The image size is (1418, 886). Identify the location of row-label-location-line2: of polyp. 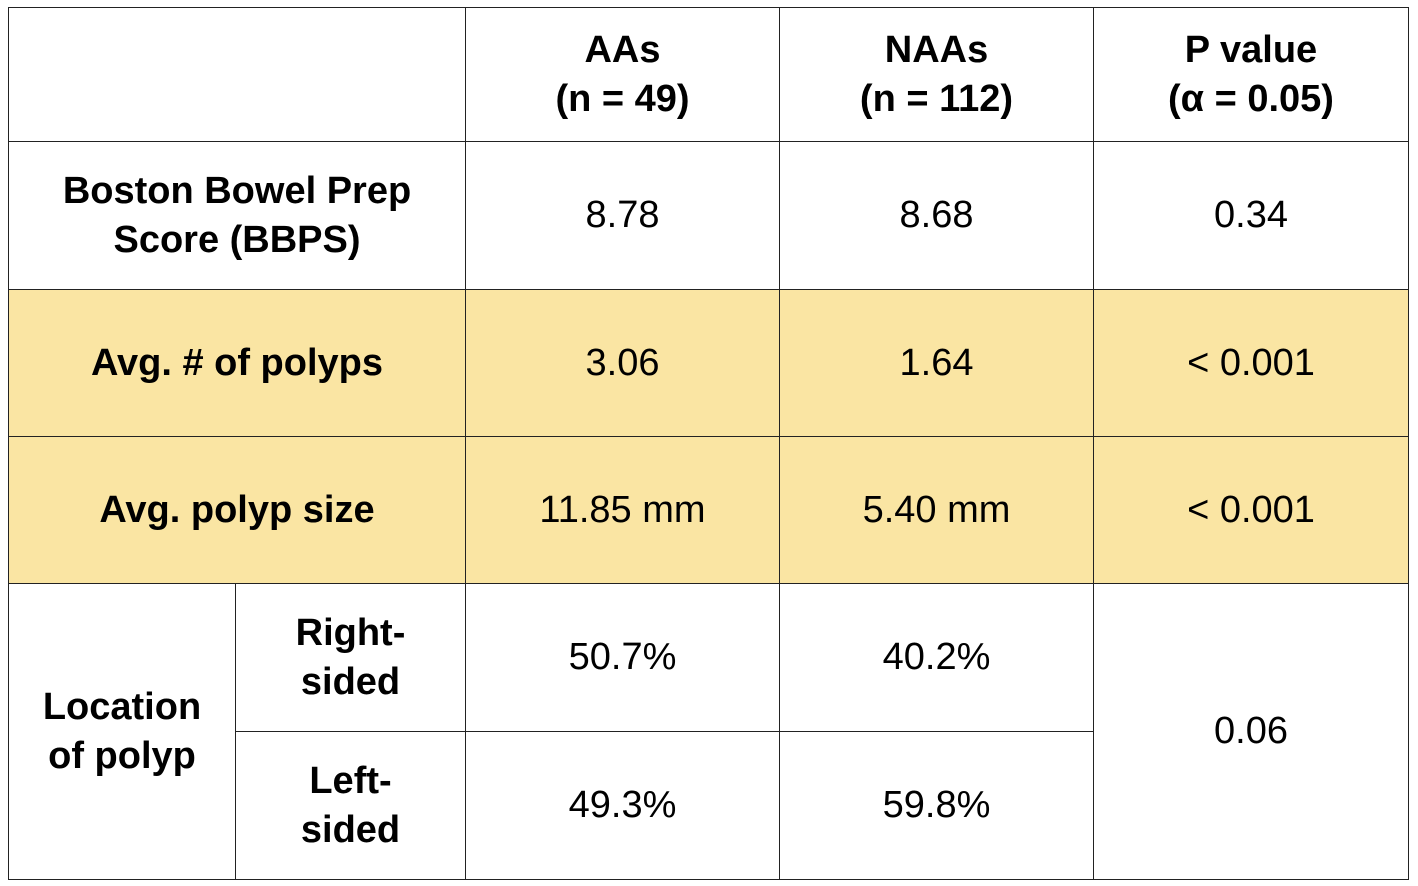
(122, 755).